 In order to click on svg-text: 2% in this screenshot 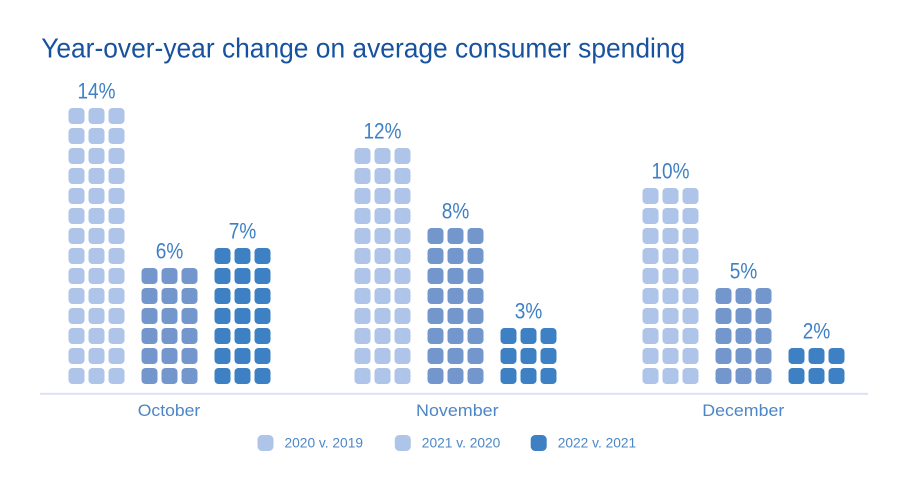, I will do `click(817, 331)`.